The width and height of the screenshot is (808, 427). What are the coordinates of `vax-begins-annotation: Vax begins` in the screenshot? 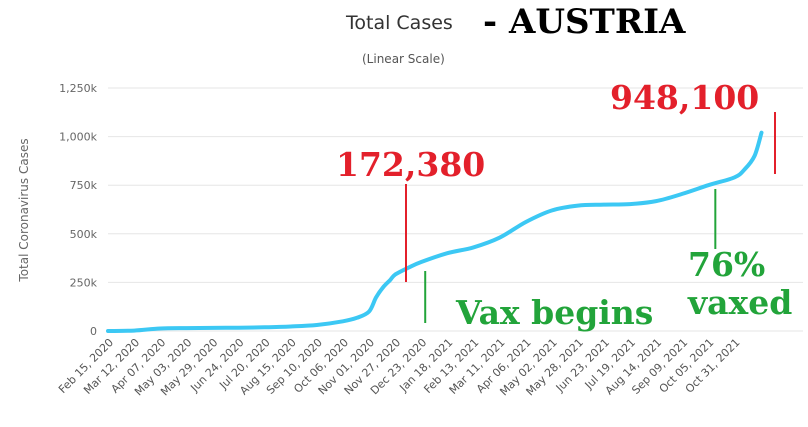 It's located at (555, 312).